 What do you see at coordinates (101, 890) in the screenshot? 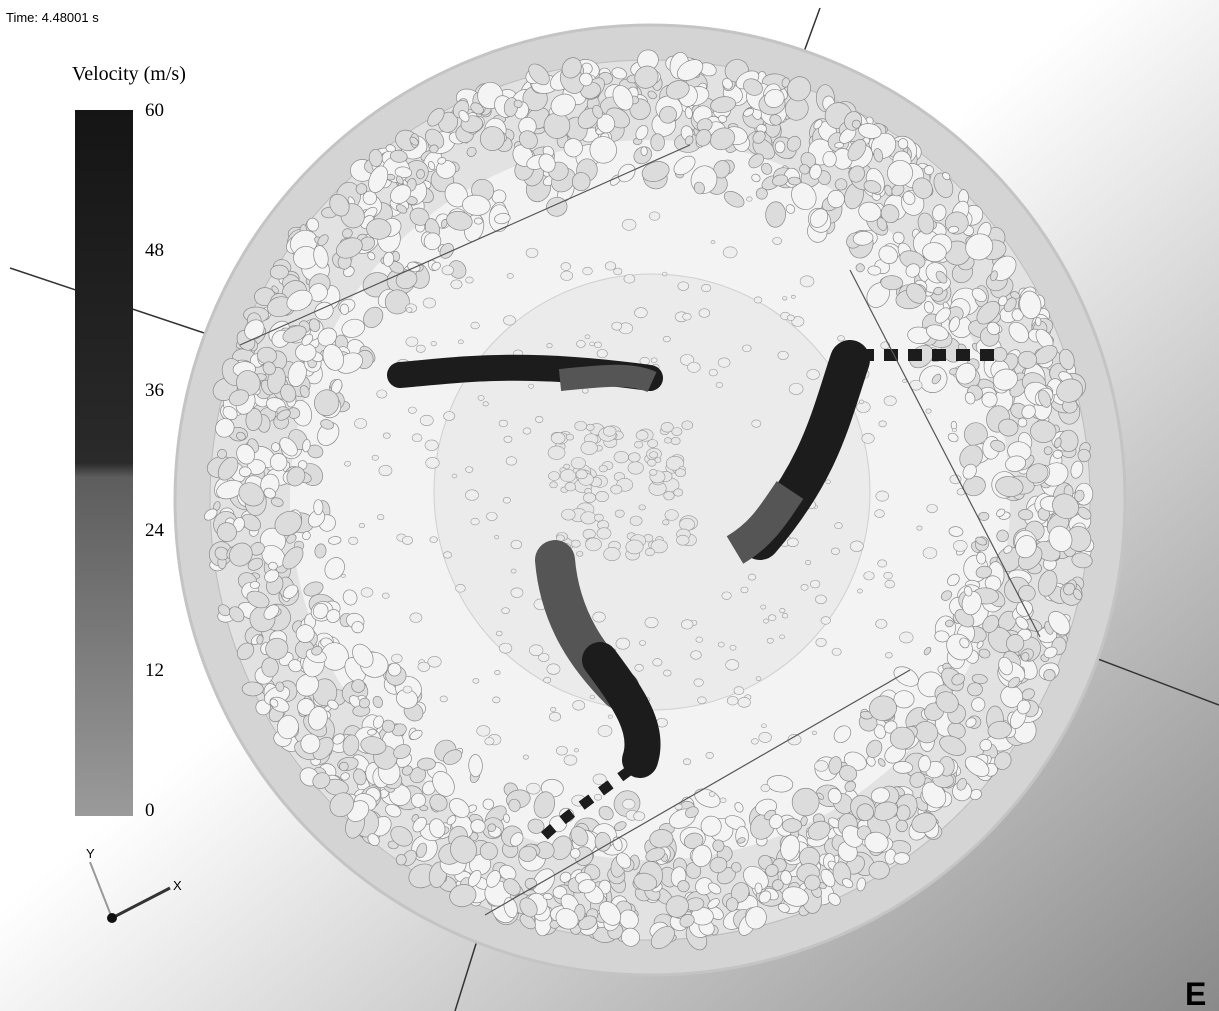
I see `y-axis-arrow` at bounding box center [101, 890].